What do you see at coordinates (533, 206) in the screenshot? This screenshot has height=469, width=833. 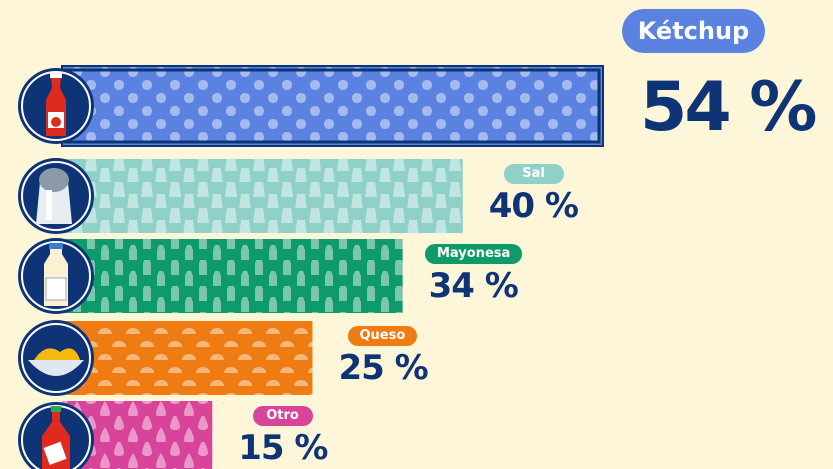 I see `value-label-sal: 40 %` at bounding box center [533, 206].